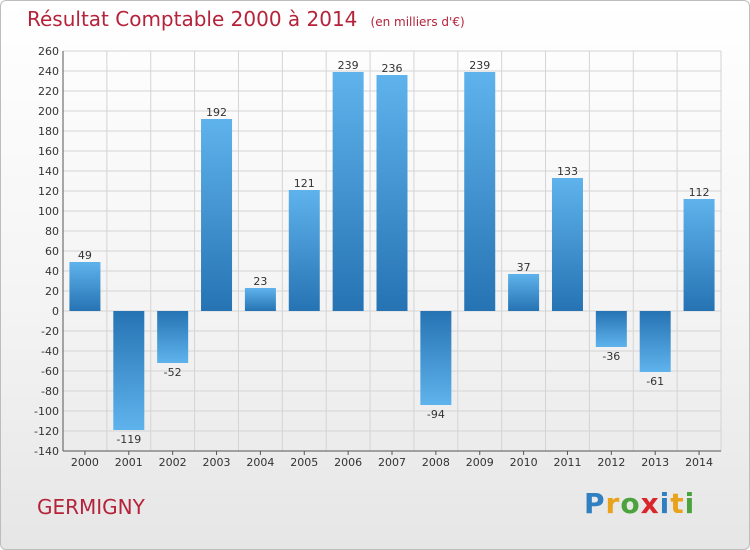 Image resolution: width=750 pixels, height=550 pixels. Describe the element at coordinates (48, 151) in the screenshot. I see `y-tick-label: 160` at that location.